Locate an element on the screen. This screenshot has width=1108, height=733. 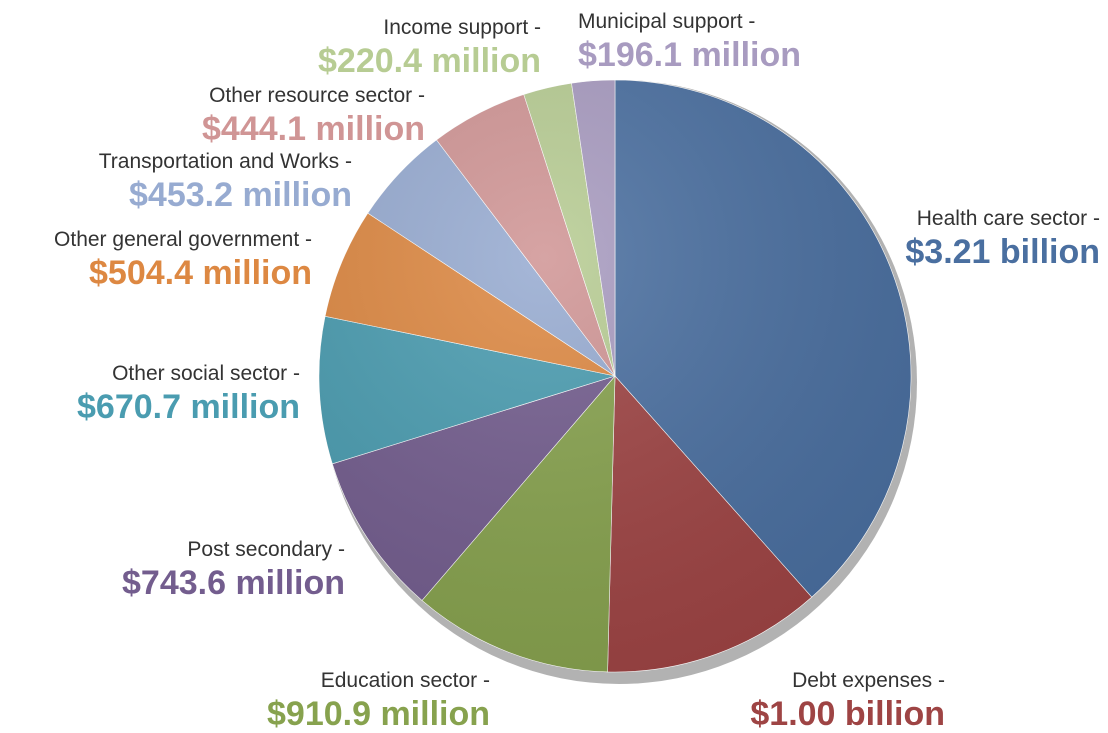
slice-value-label: $743.6 million is located at coordinates (233, 583).